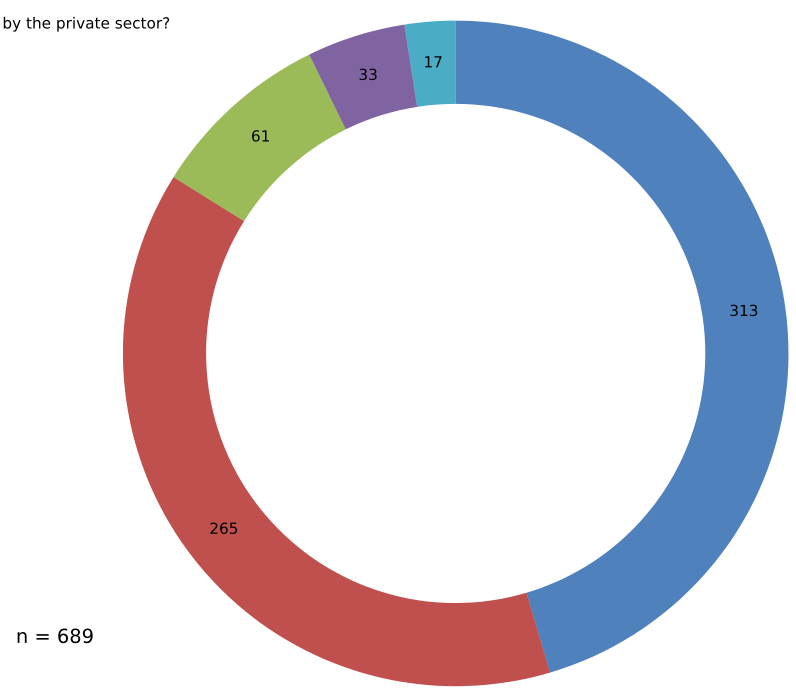 This screenshot has height=693, width=796. What do you see at coordinates (433, 62) in the screenshot?
I see `data-label: 17` at bounding box center [433, 62].